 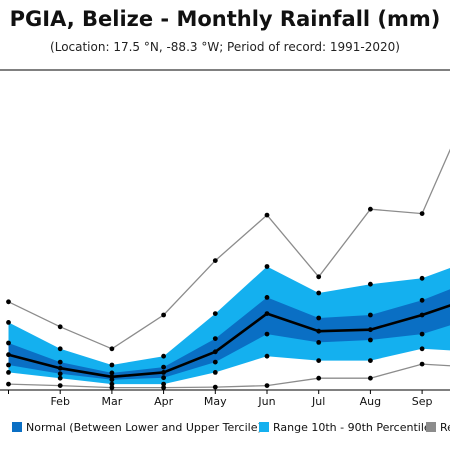 I want to click on x-tick-label: Mar, so click(x=112, y=401).